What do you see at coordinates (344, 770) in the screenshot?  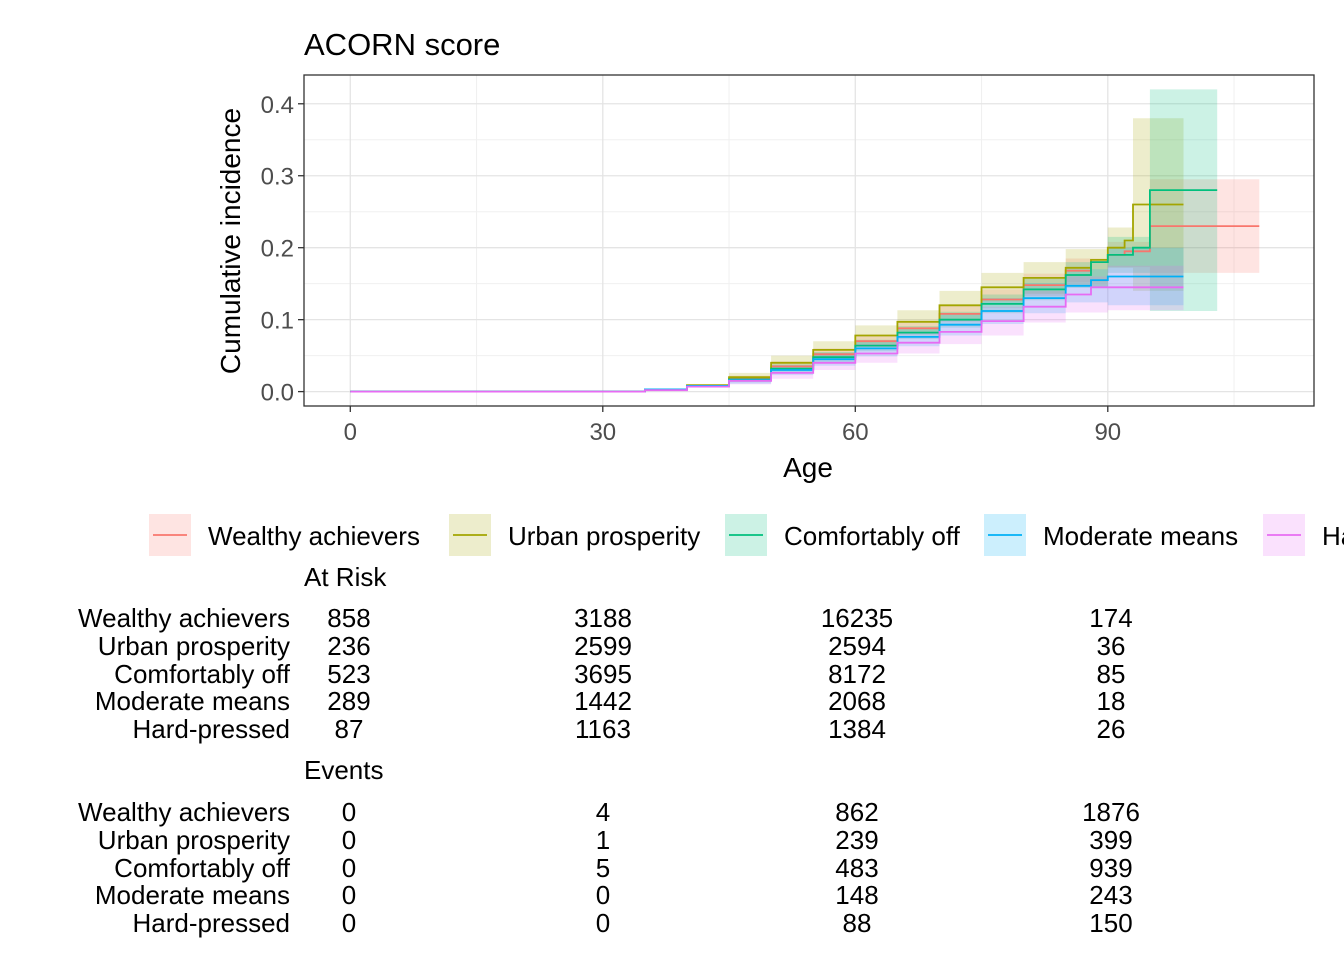 I see `events-title: Events` at bounding box center [344, 770].